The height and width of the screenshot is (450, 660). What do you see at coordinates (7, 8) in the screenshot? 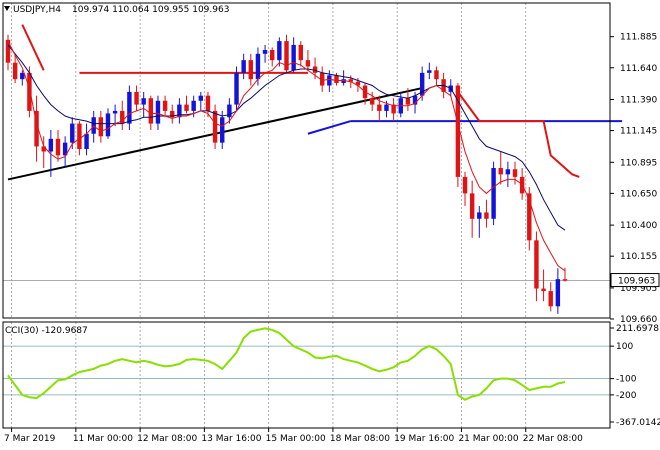
I see `dropdown-triangle-icon` at bounding box center [7, 8].